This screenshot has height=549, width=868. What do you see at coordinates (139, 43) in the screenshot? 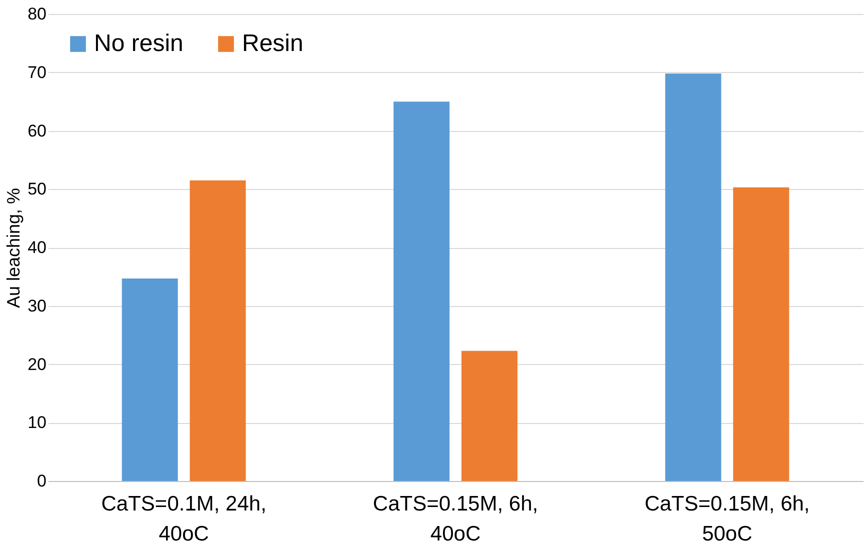
I see `legend-label: No resin` at bounding box center [139, 43].